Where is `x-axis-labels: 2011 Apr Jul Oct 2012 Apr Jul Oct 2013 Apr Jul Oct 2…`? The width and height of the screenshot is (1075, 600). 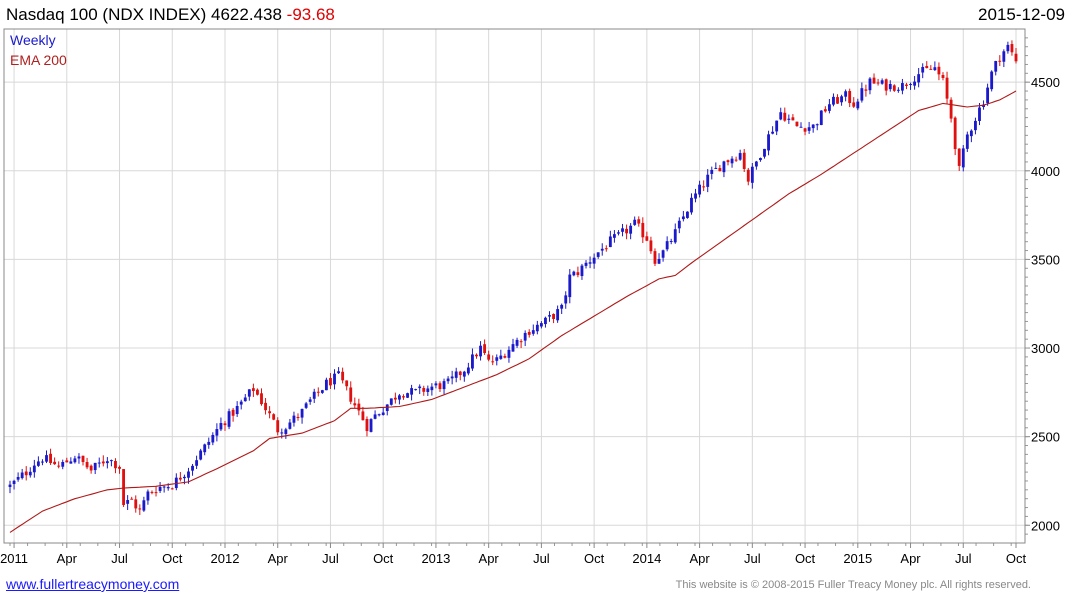
x-axis-labels: 2011 Apr Jul Oct 2012 Apr Jul Oct 2013 Apr Jul Oct 2… is located at coordinates (513, 558).